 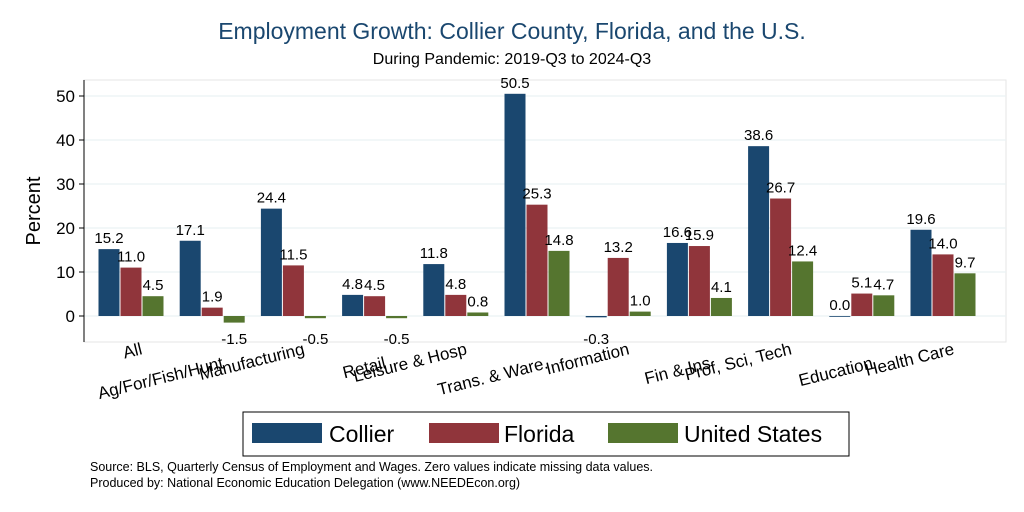 I want to click on data-label: 11.8, so click(x=434, y=253).